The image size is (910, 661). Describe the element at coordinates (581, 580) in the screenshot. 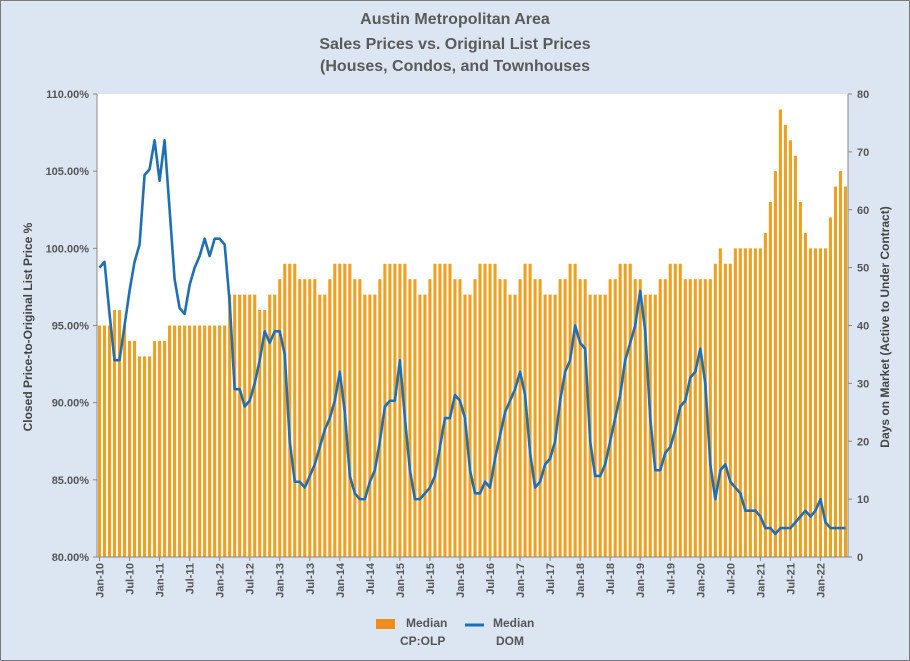

I see `x-tick-label: Jan-18` at that location.